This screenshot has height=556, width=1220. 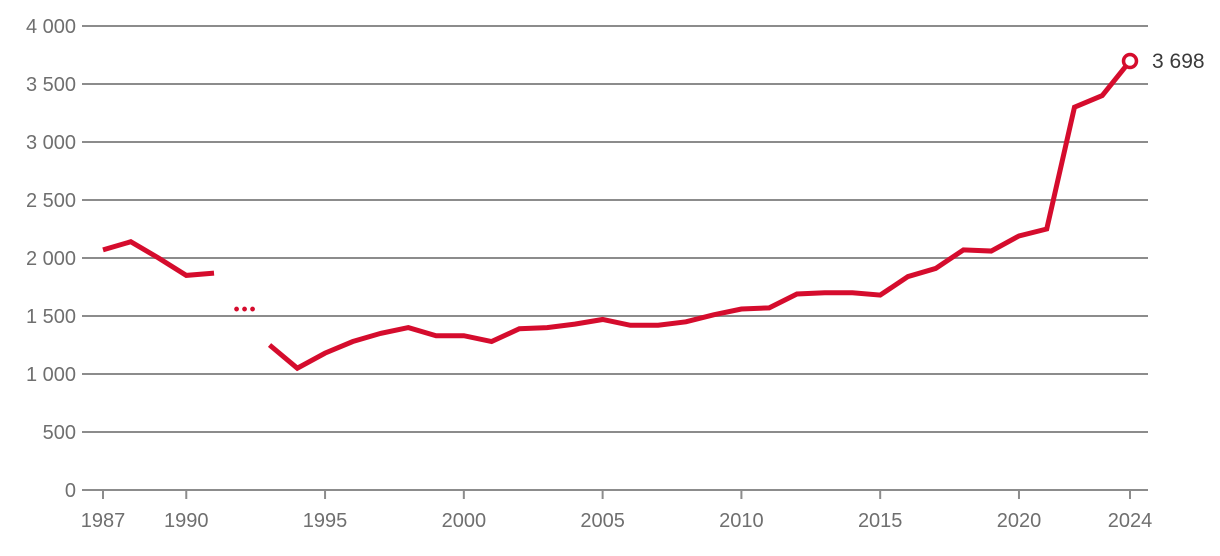 I want to click on x-tick-label: 1995, so click(x=325, y=521).